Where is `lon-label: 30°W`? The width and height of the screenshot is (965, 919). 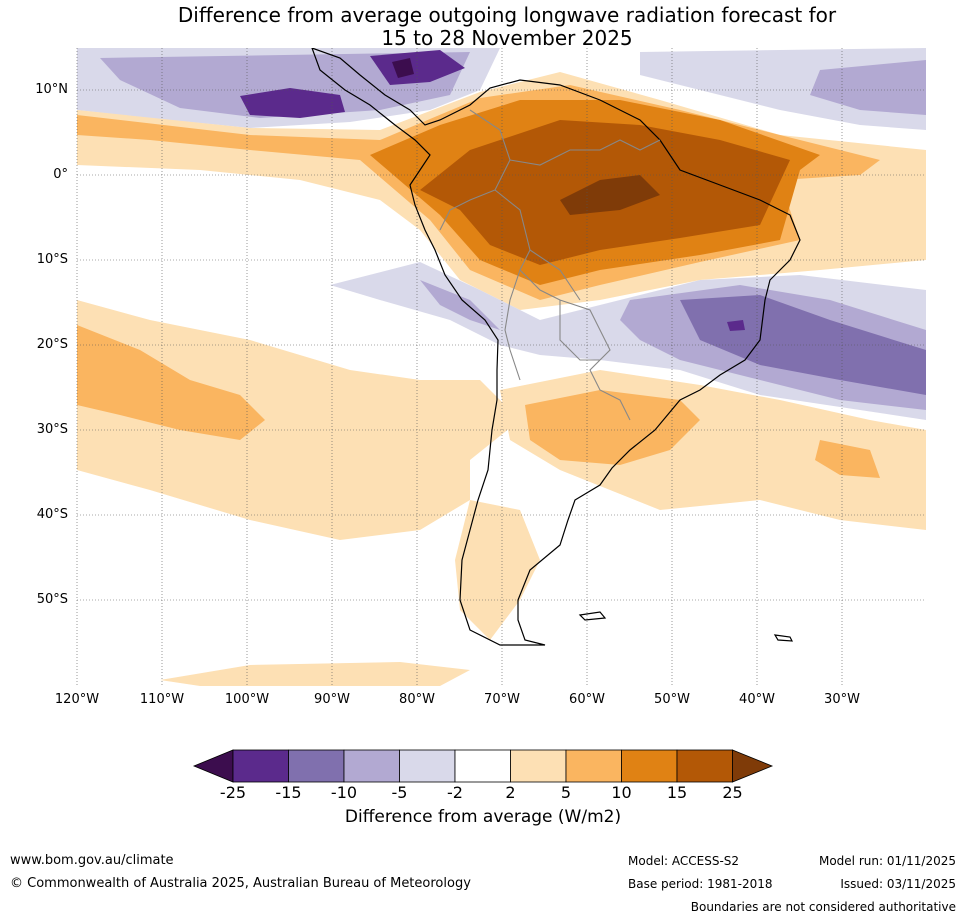 lon-label: 30°W is located at coordinates (842, 699).